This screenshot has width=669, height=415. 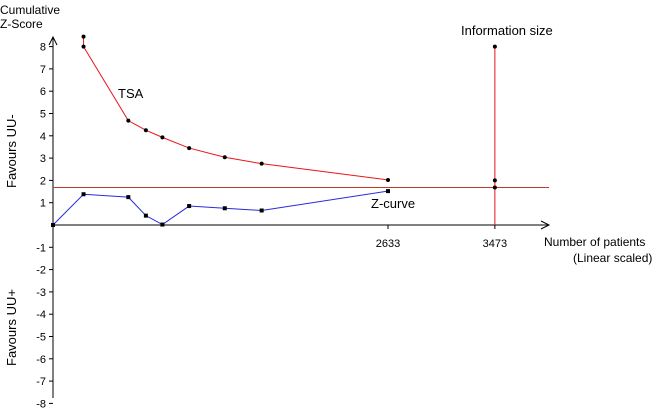 What do you see at coordinates (11, 151) in the screenshot?
I see `favours-uu-minus-label: Favours UU-` at bounding box center [11, 151].